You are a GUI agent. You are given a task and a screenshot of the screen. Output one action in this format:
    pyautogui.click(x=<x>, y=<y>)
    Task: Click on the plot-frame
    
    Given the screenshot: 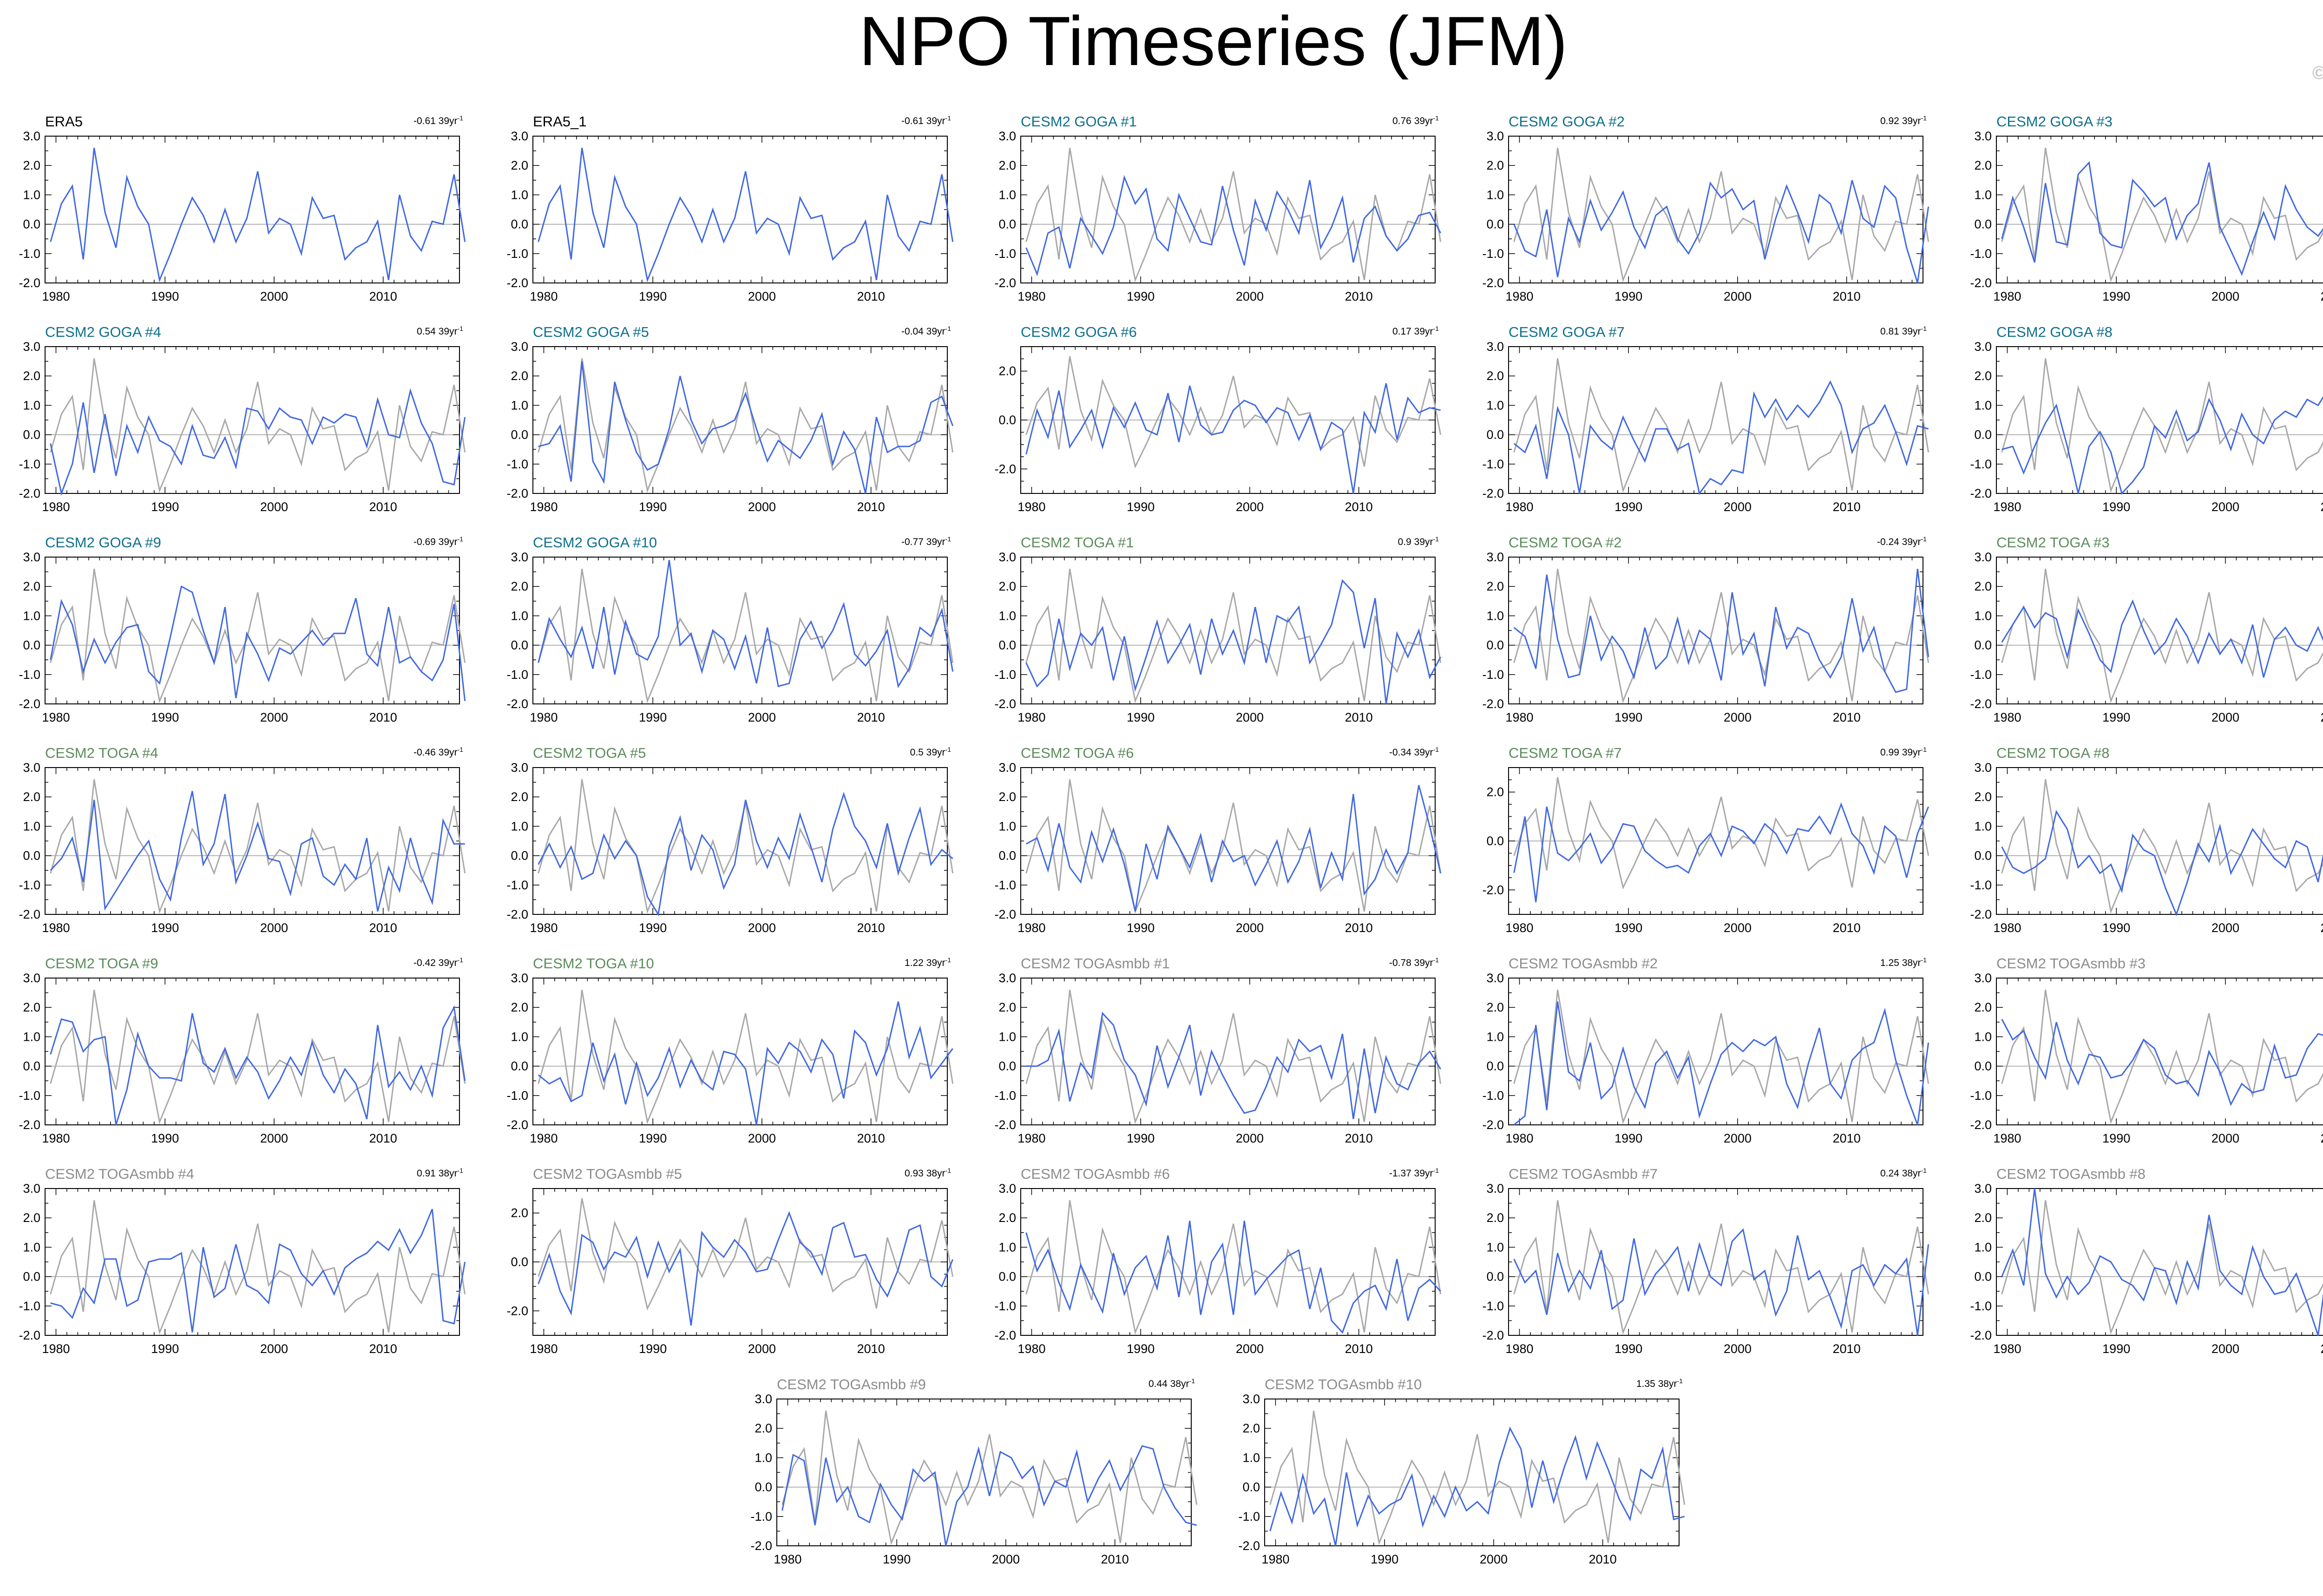 What is the action you would take?
    pyautogui.click(x=2159, y=630)
    